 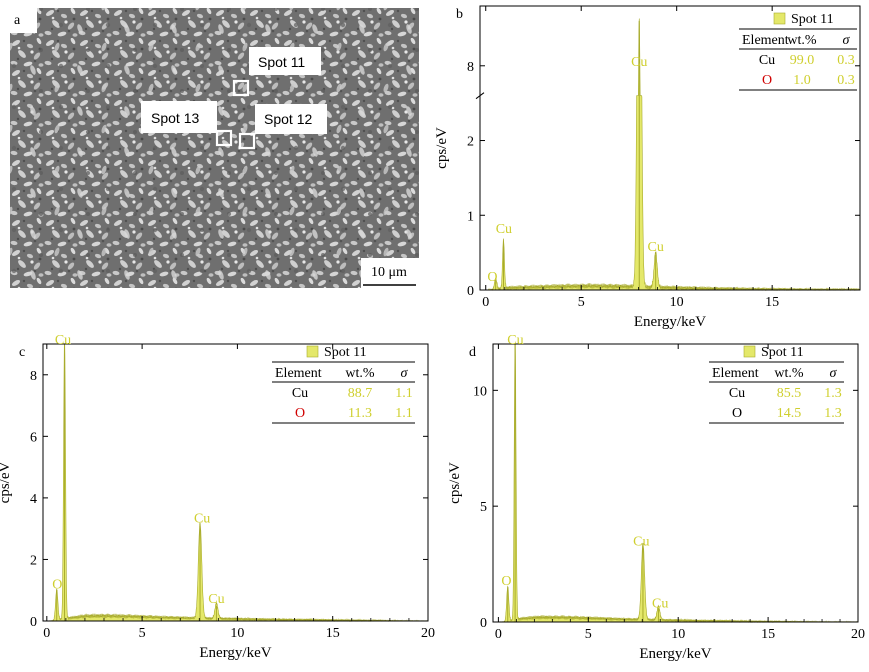 What do you see at coordinates (17, 20) in the screenshot?
I see `panel-letter: a` at bounding box center [17, 20].